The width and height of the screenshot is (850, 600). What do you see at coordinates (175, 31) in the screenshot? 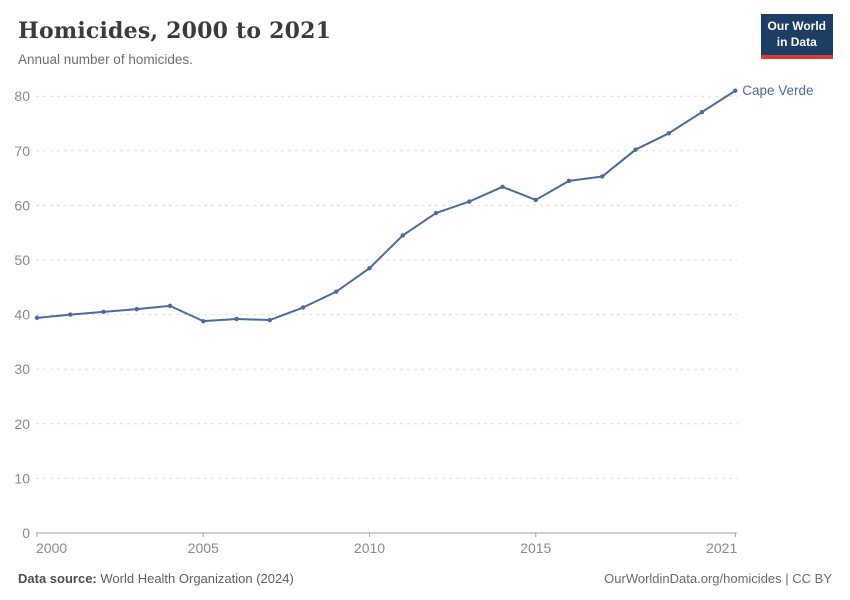
I see `chart-title: Homicides, 2000 to 2021` at bounding box center [175, 31].